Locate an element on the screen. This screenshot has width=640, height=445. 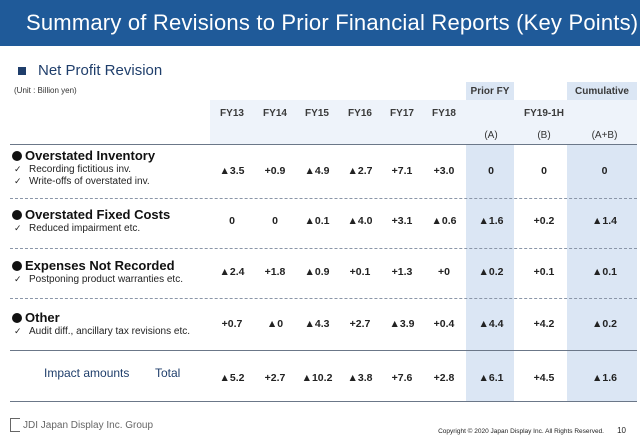
cell: +3.0 is located at coordinates (444, 171).